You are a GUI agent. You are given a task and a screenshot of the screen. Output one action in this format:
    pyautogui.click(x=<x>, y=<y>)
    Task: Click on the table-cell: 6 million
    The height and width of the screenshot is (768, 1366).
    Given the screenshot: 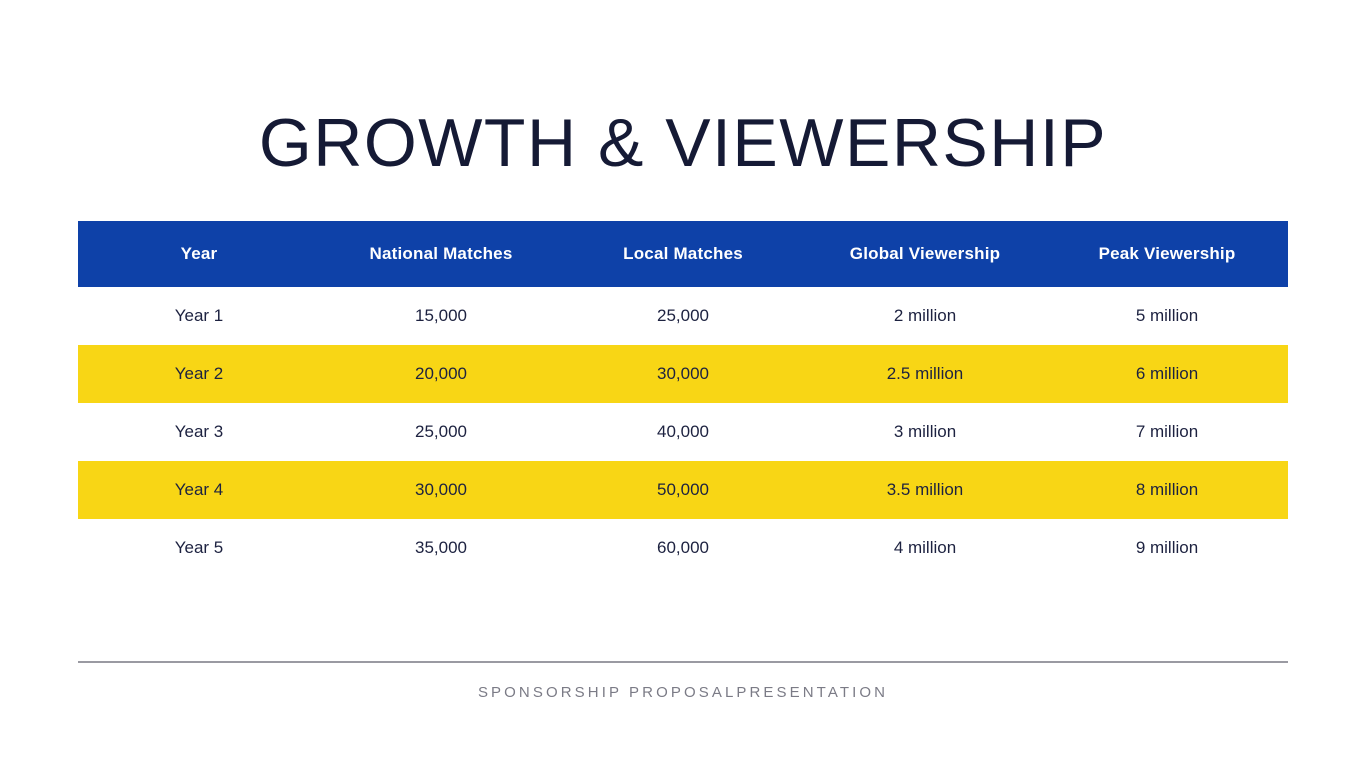 What is the action you would take?
    pyautogui.click(x=1167, y=373)
    